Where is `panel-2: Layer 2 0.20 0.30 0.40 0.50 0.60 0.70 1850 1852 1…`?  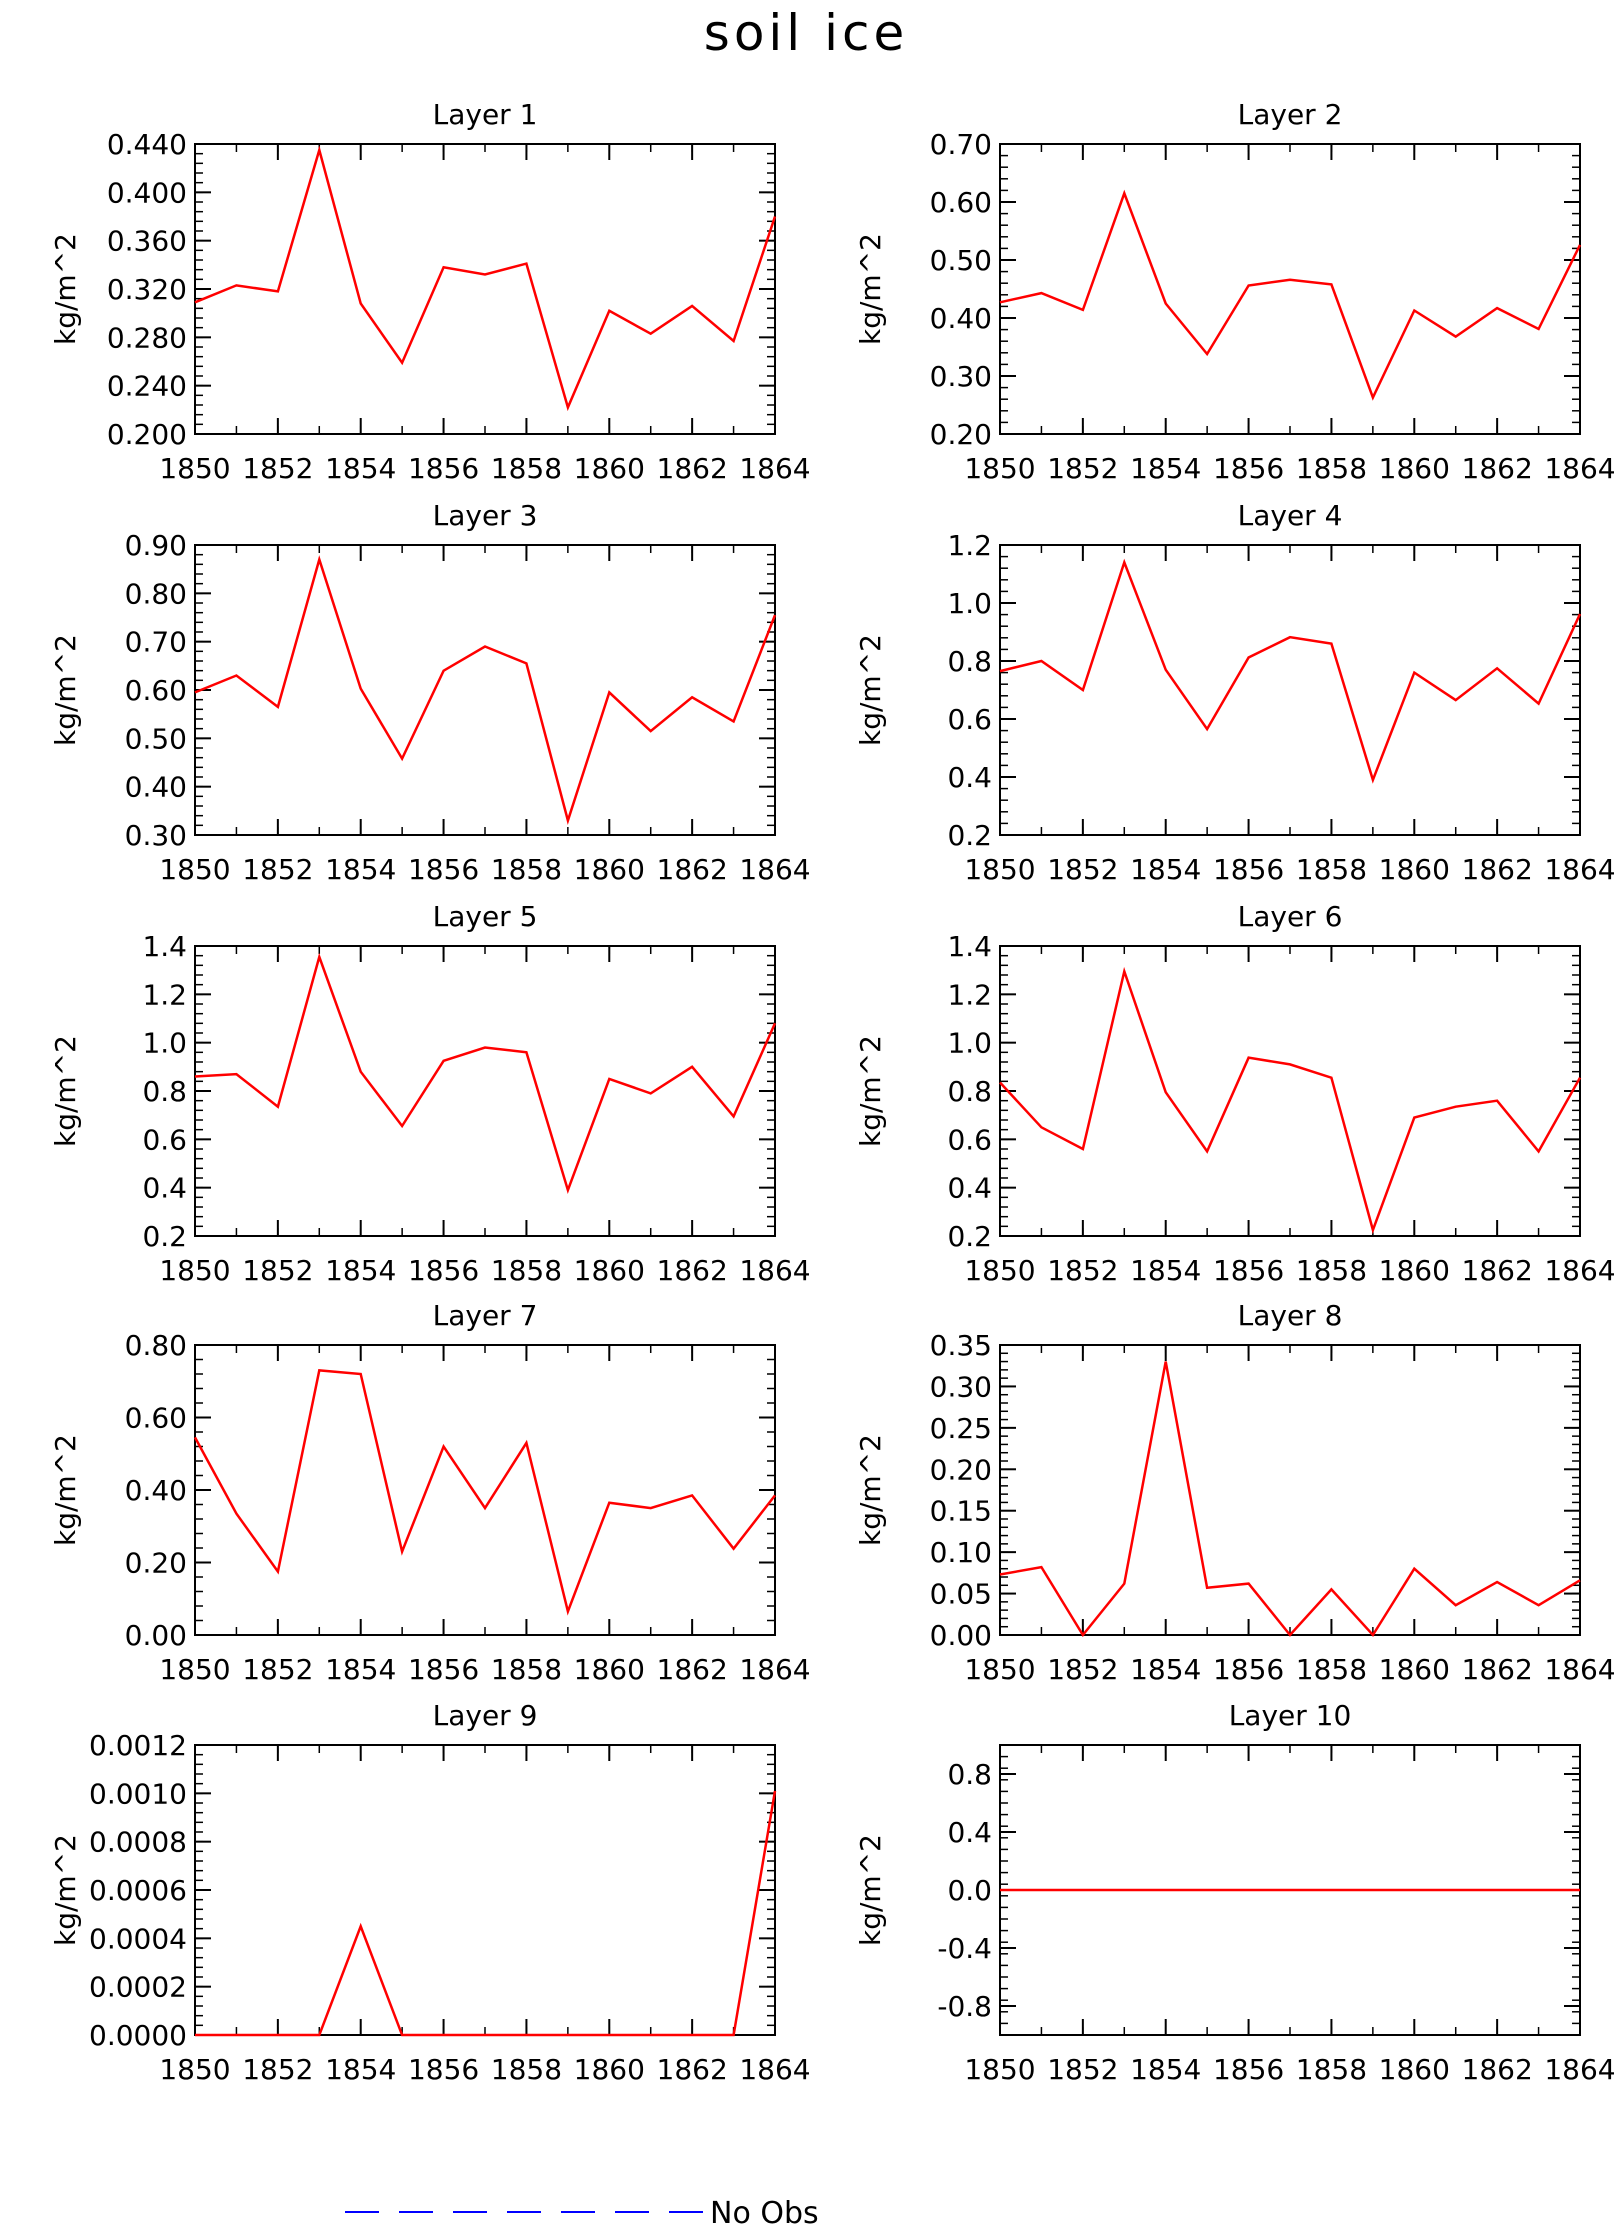 panel-2: Layer 2 0.20 0.30 0.40 0.50 0.60 0.70 1850 1852 1… is located at coordinates (1235, 291).